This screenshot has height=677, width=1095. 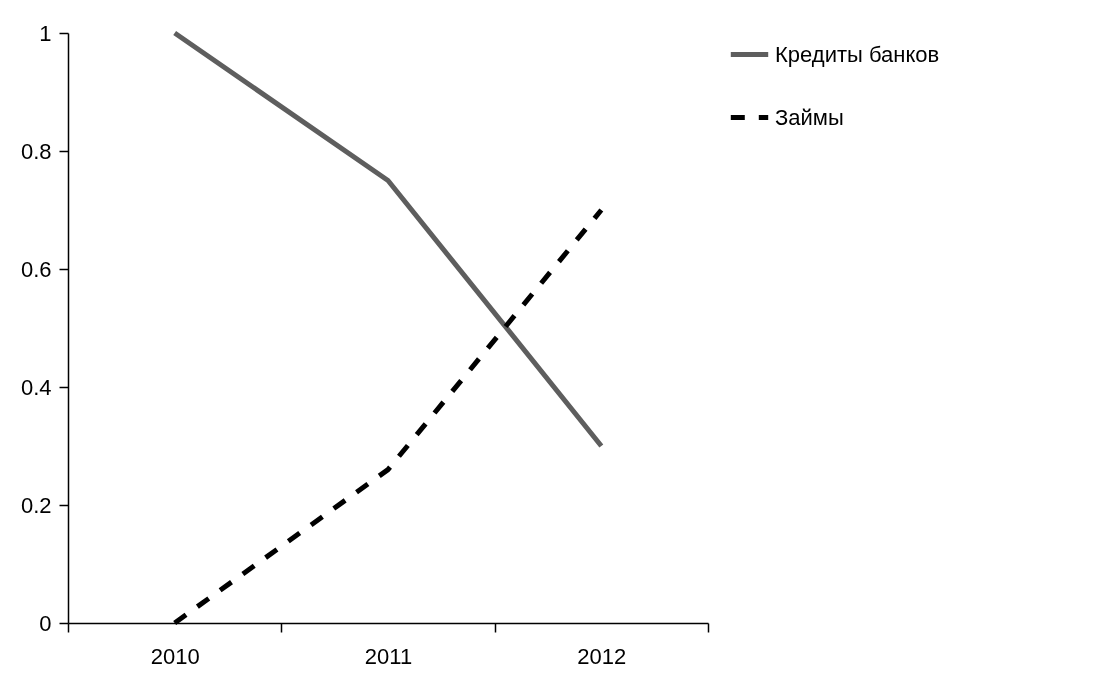 I want to click on y-tick-label: 1, so click(x=45, y=33).